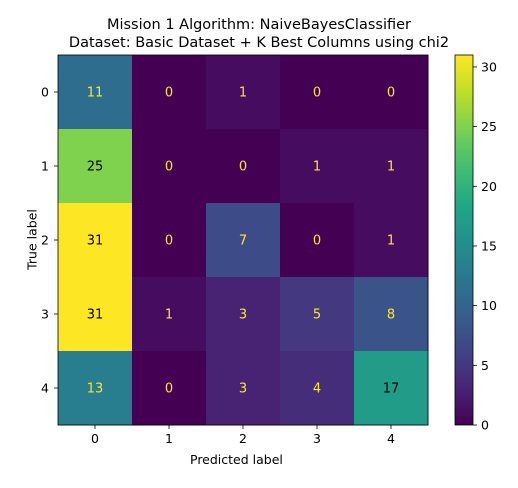 This screenshot has width=518, height=488. I want to click on colorbar-tick-label-0: 0, so click(485, 425).